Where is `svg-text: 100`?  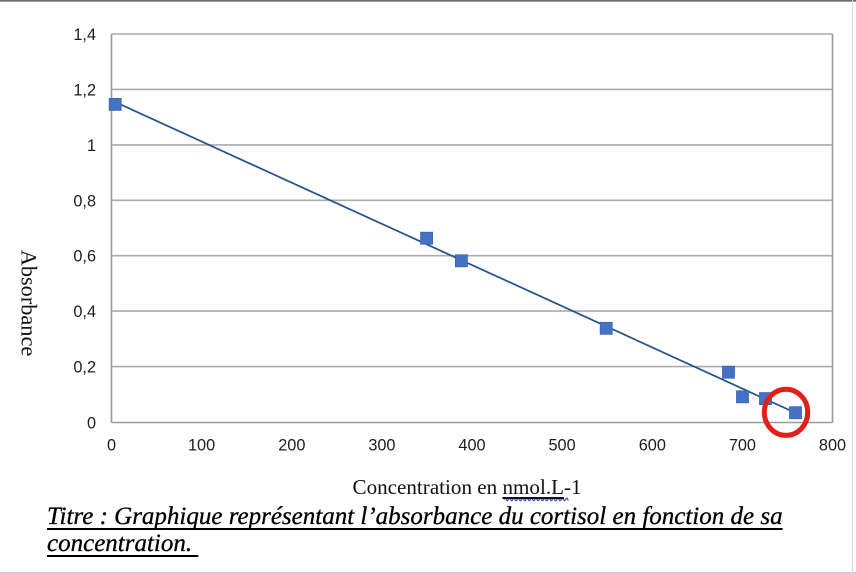
svg-text: 100 is located at coordinates (201, 445).